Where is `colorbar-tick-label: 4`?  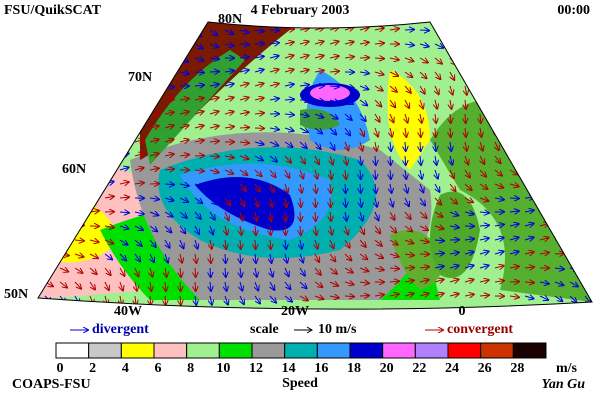 colorbar-tick-label: 4 is located at coordinates (125, 368).